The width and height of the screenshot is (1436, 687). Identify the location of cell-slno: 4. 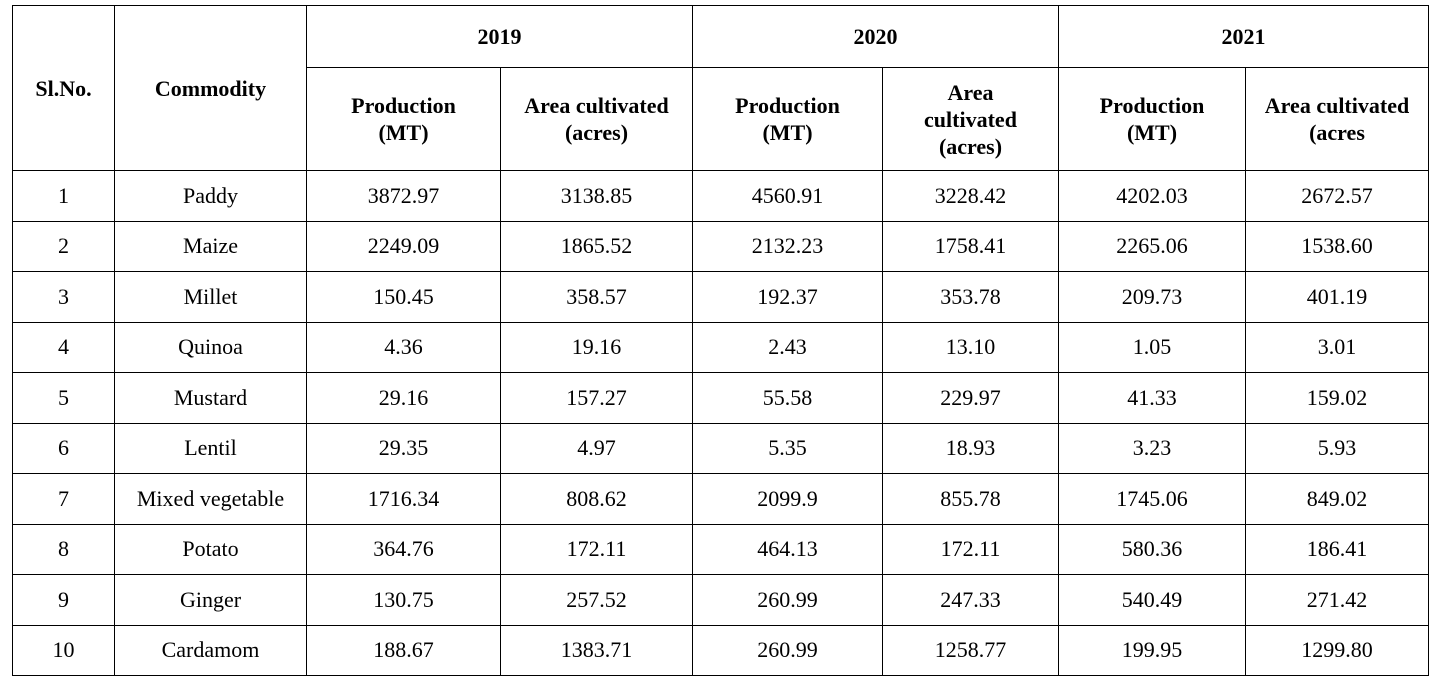
(63, 347).